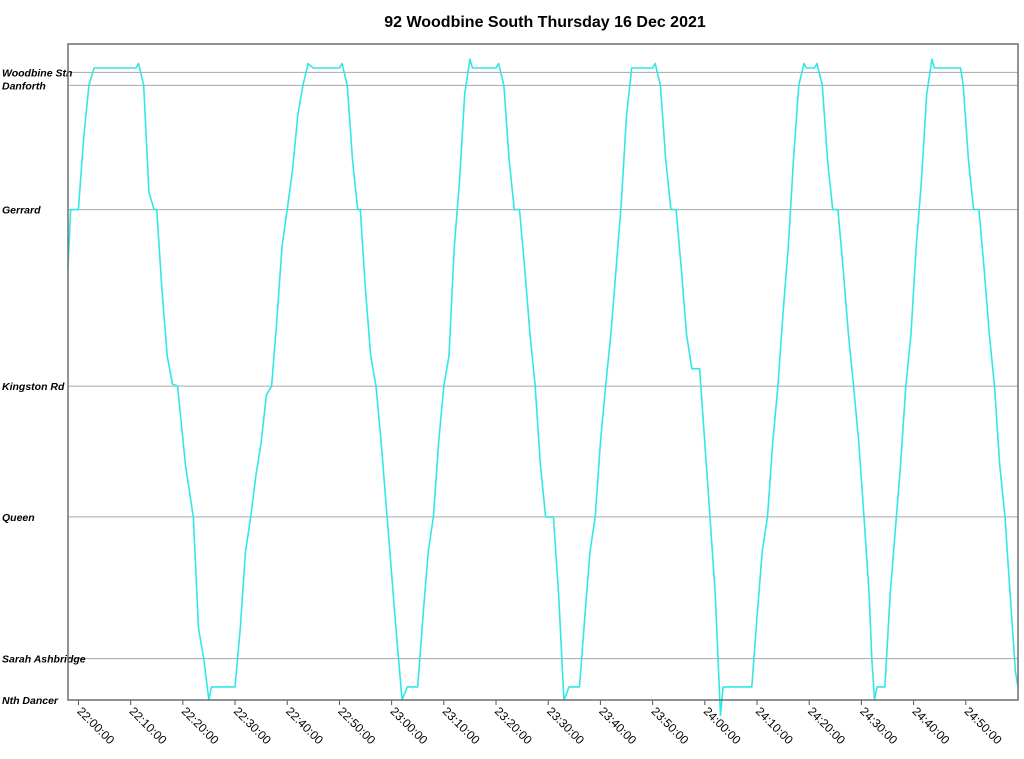 Image resolution: width=1024 pixels, height=759 pixels. I want to click on stop-label: Woodbine Stn, so click(37, 73).